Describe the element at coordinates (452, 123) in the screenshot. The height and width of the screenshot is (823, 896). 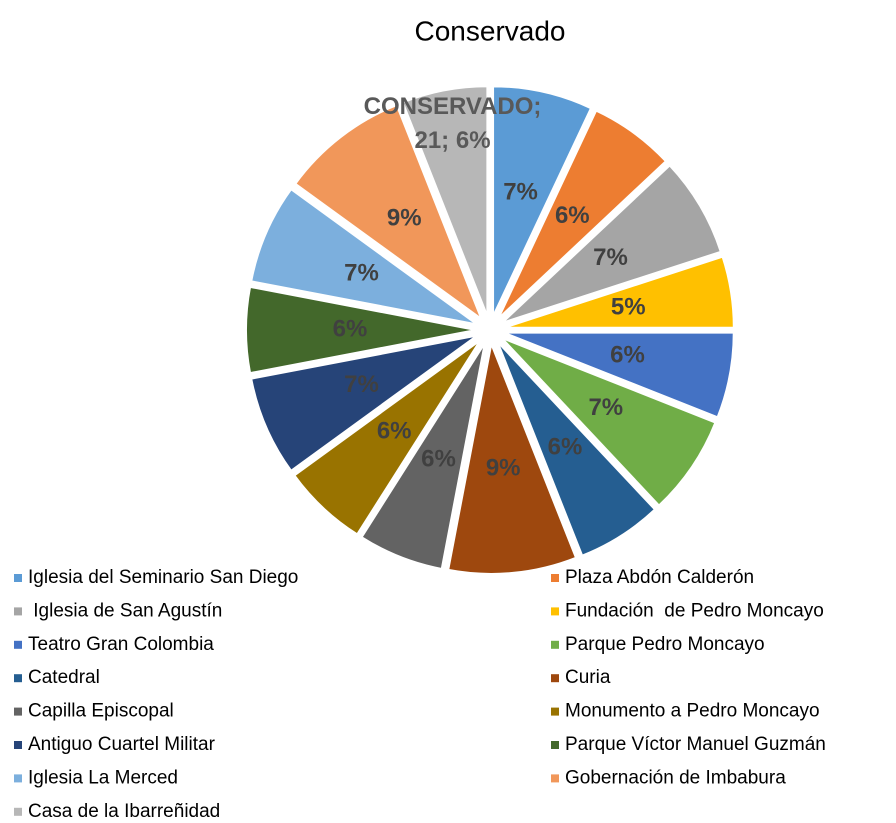
I see `data-label: CONSERVADO; 21; 6%` at that location.